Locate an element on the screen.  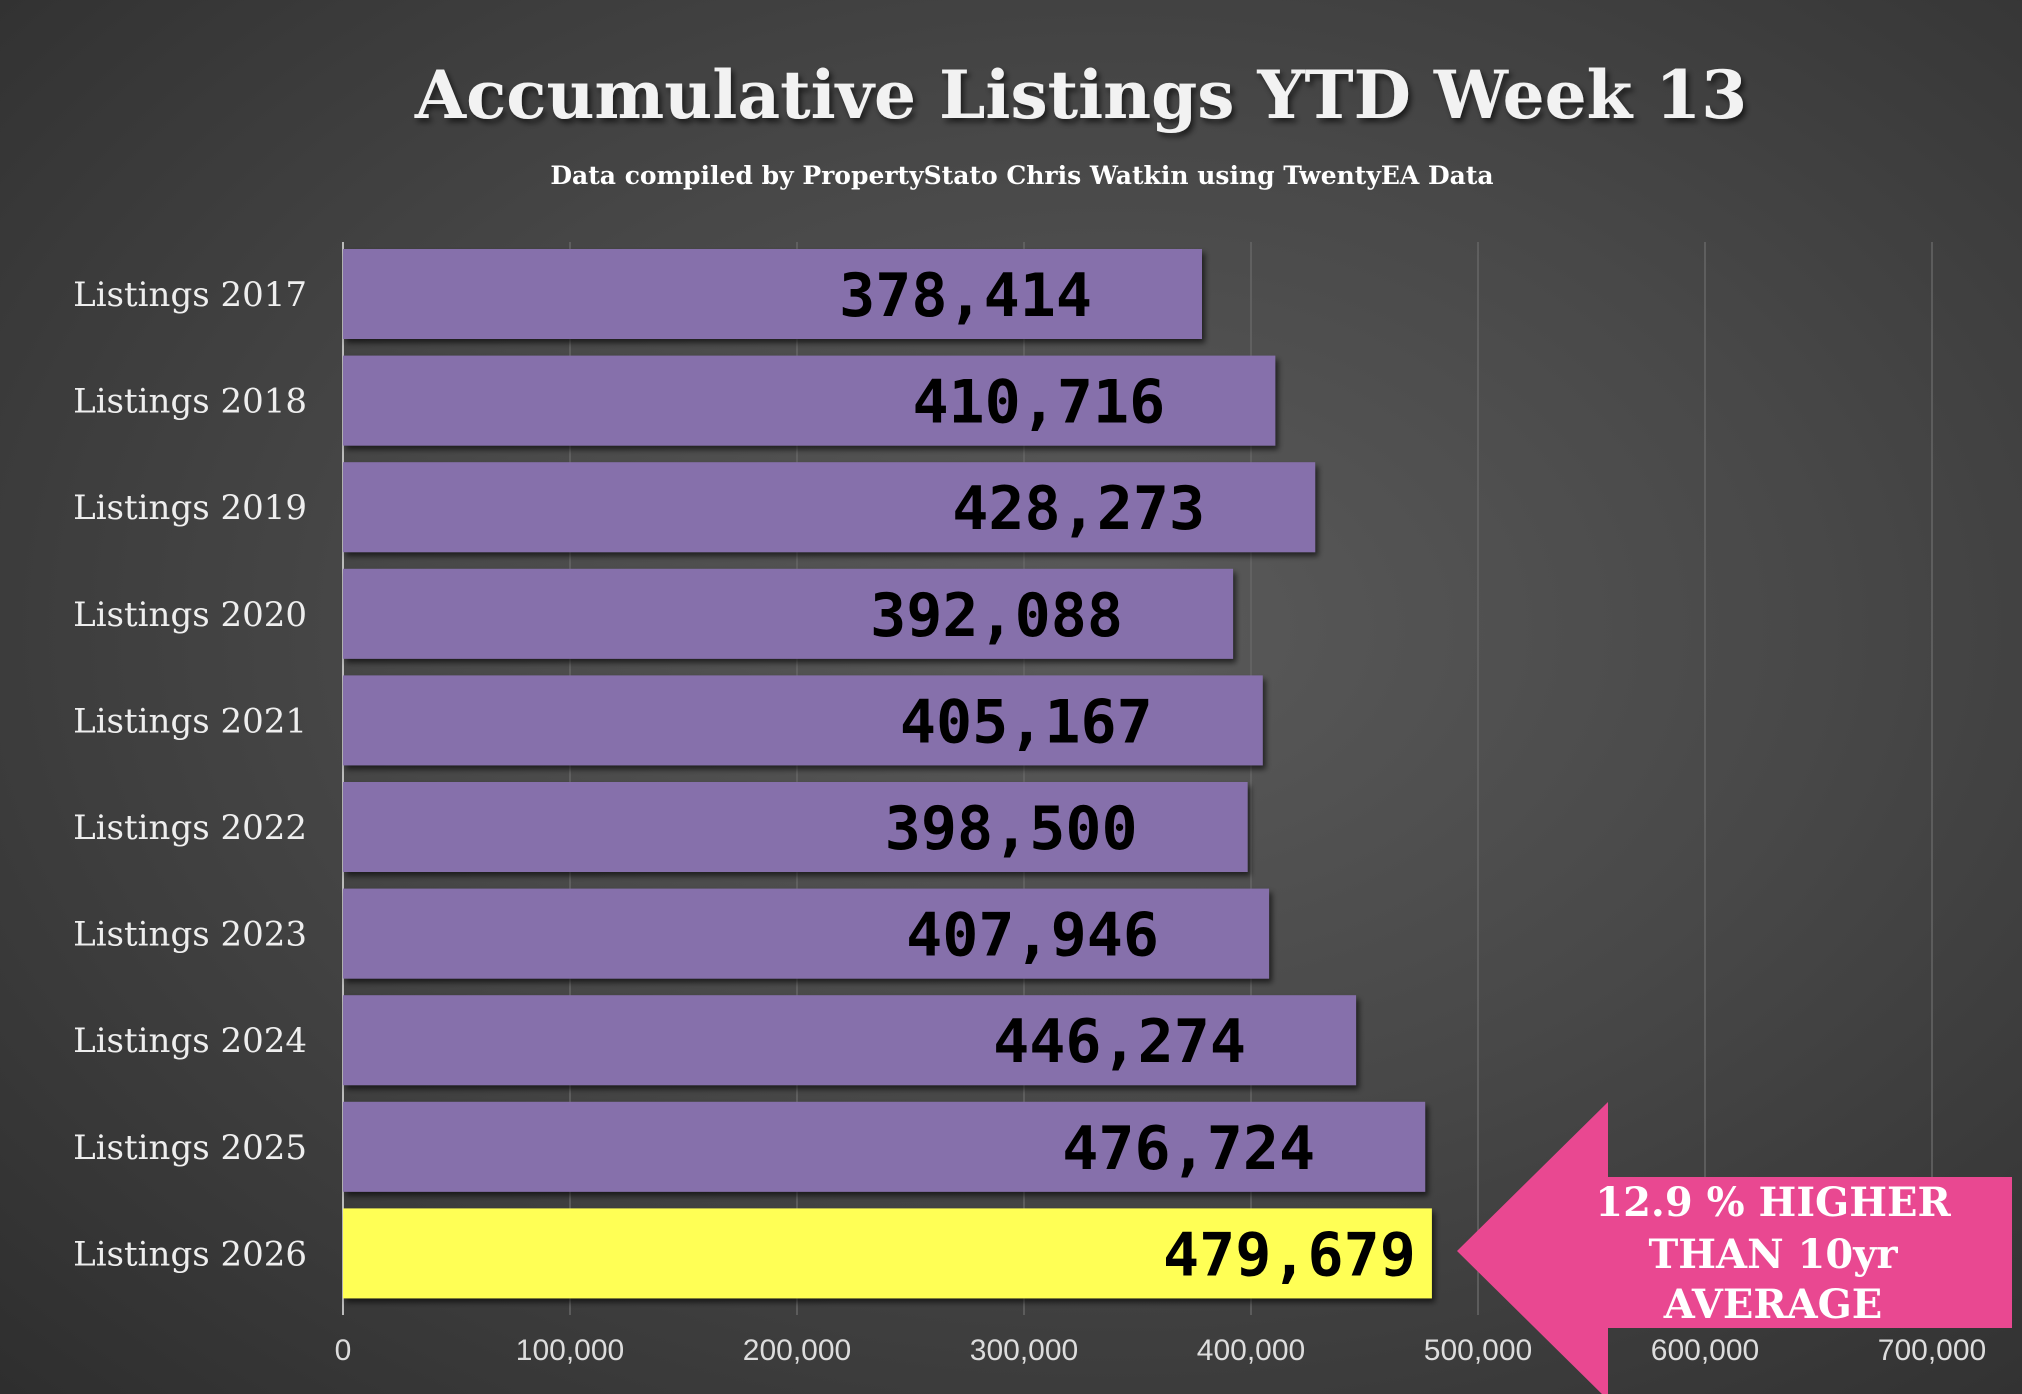
arrow-shape is located at coordinates (1734, 1248).